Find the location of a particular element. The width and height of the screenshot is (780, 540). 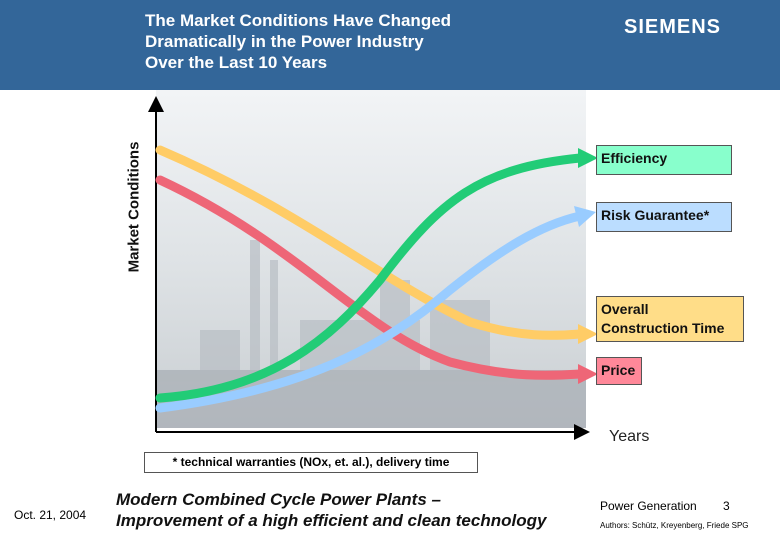

label-risk-guarantee: Risk Guarantee* is located at coordinates (664, 217).